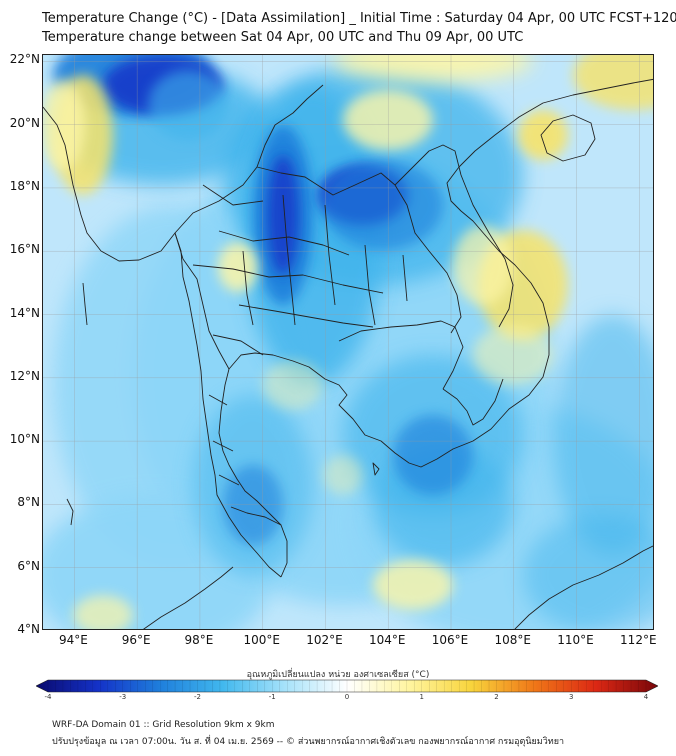 Image resolution: width=676 pixels, height=756 pixels. Describe the element at coordinates (24, 312) in the screenshot. I see `latitude-tick-label: 14°N` at that location.